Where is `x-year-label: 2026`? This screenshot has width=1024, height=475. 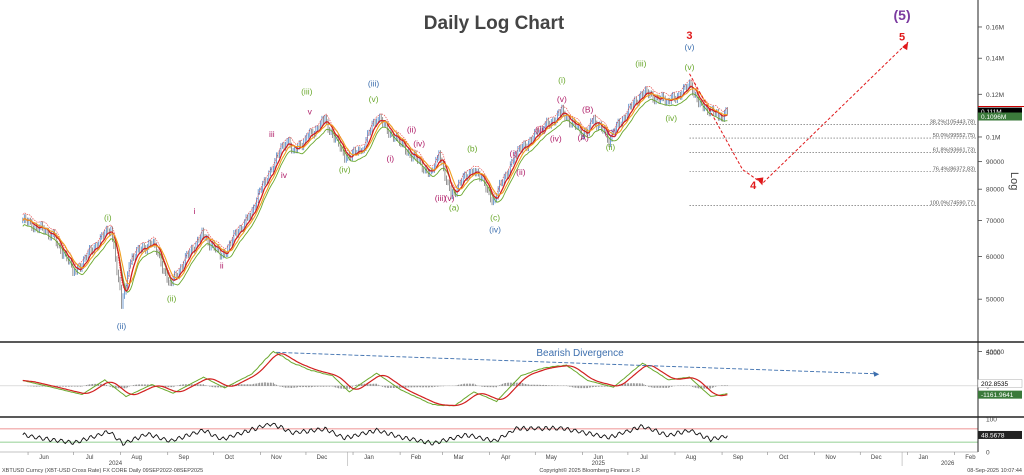
x-year-label: 2026 is located at coordinates (948, 464).